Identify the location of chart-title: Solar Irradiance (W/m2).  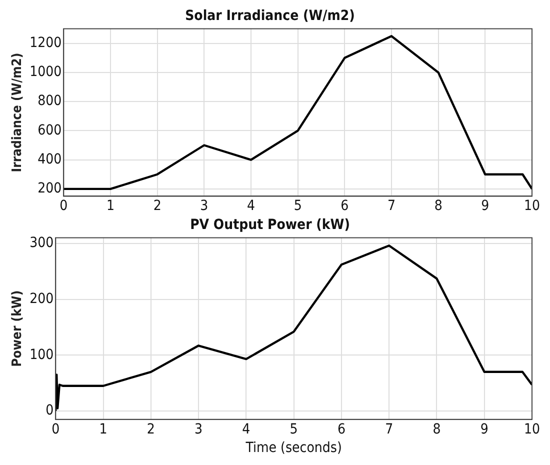
(270, 16).